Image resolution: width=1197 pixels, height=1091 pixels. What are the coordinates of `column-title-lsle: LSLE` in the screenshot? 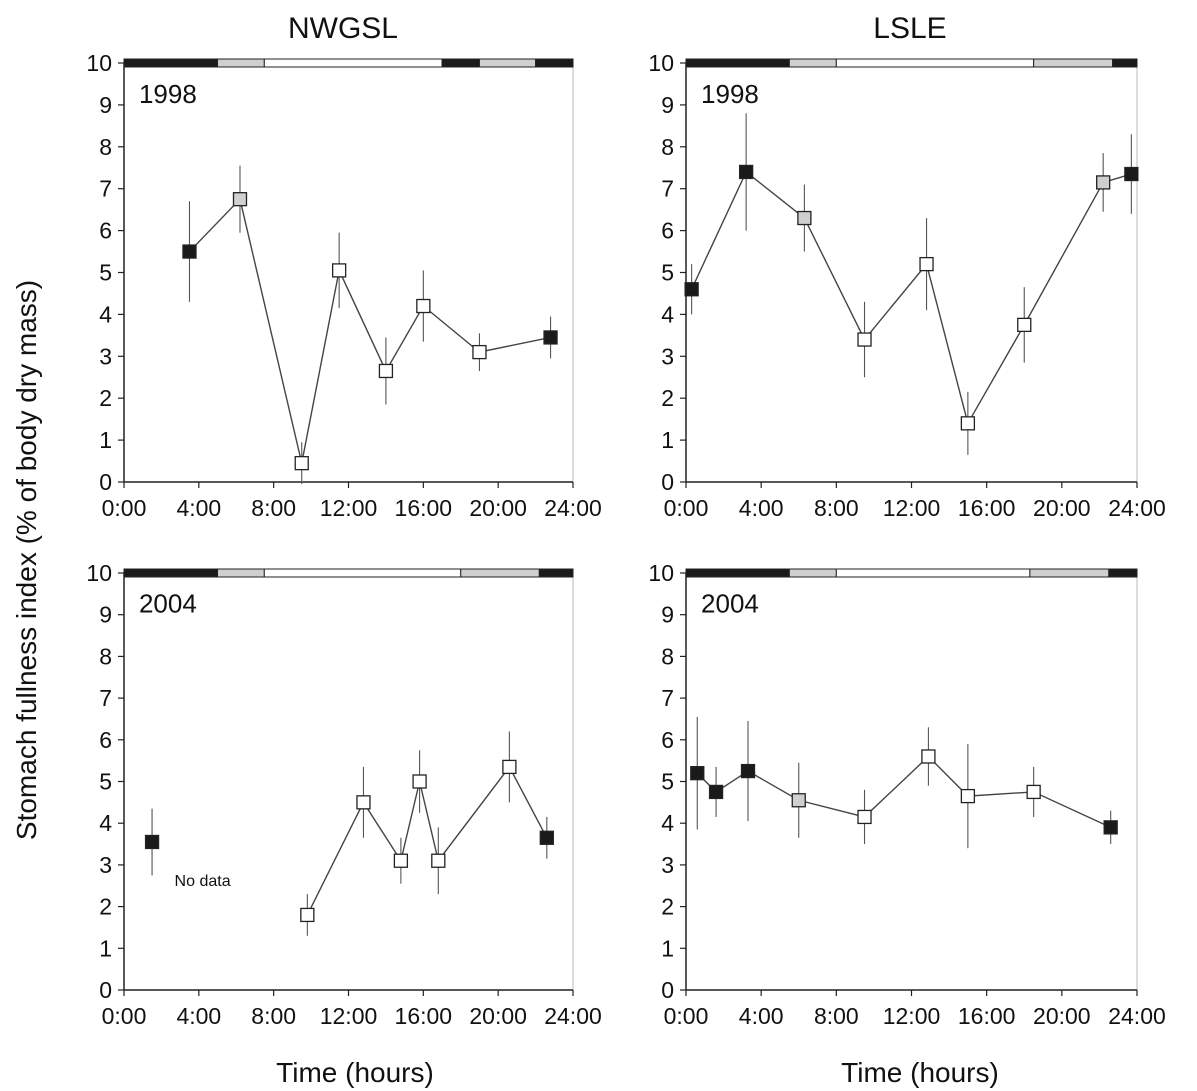 It's located at (909, 28).